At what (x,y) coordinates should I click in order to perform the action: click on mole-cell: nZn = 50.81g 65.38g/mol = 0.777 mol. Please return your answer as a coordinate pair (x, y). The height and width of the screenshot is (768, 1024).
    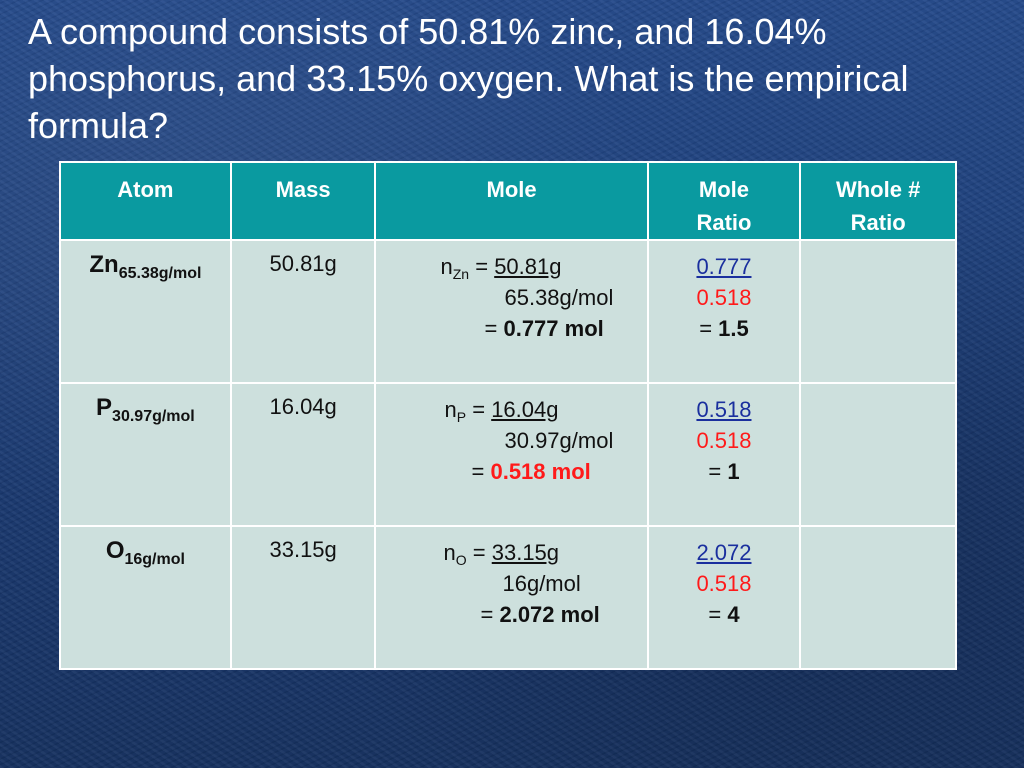
    Looking at the image, I should click on (511, 311).